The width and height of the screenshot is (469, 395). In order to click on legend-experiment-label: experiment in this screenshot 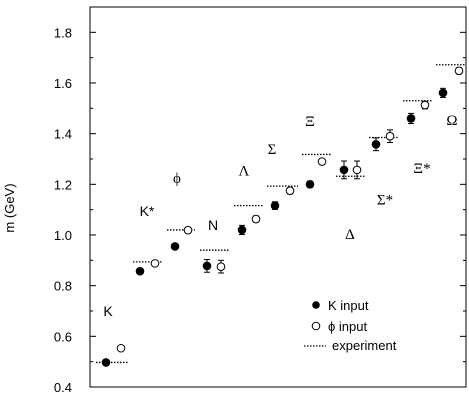, I will do `click(364, 345)`.